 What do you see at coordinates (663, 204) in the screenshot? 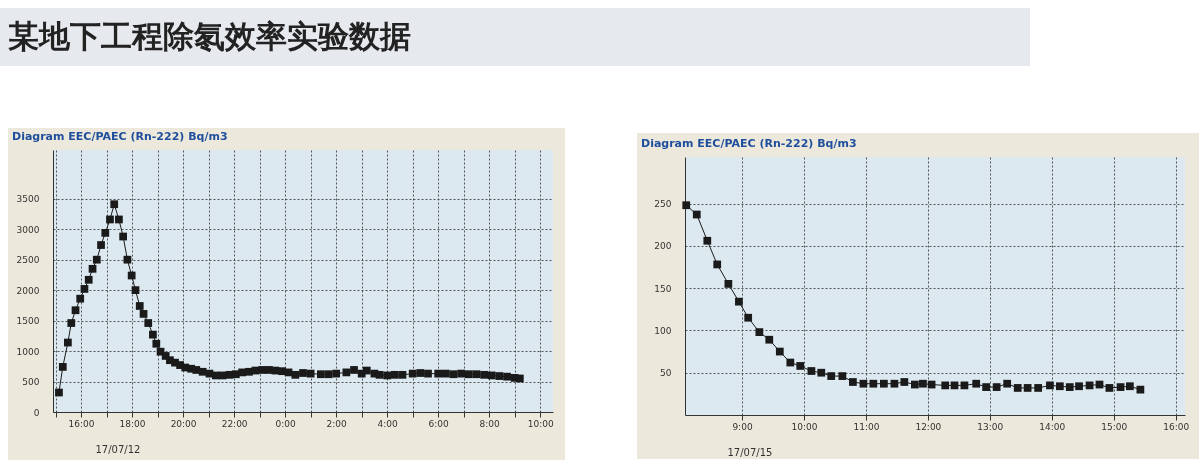
I see `y-tick-label: 250` at bounding box center [663, 204].